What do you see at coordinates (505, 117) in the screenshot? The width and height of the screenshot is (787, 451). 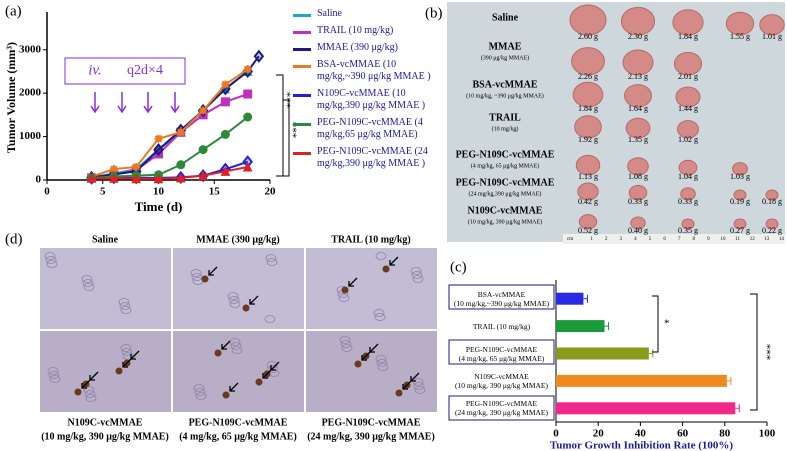 I see `row-name: TRAIL` at bounding box center [505, 117].